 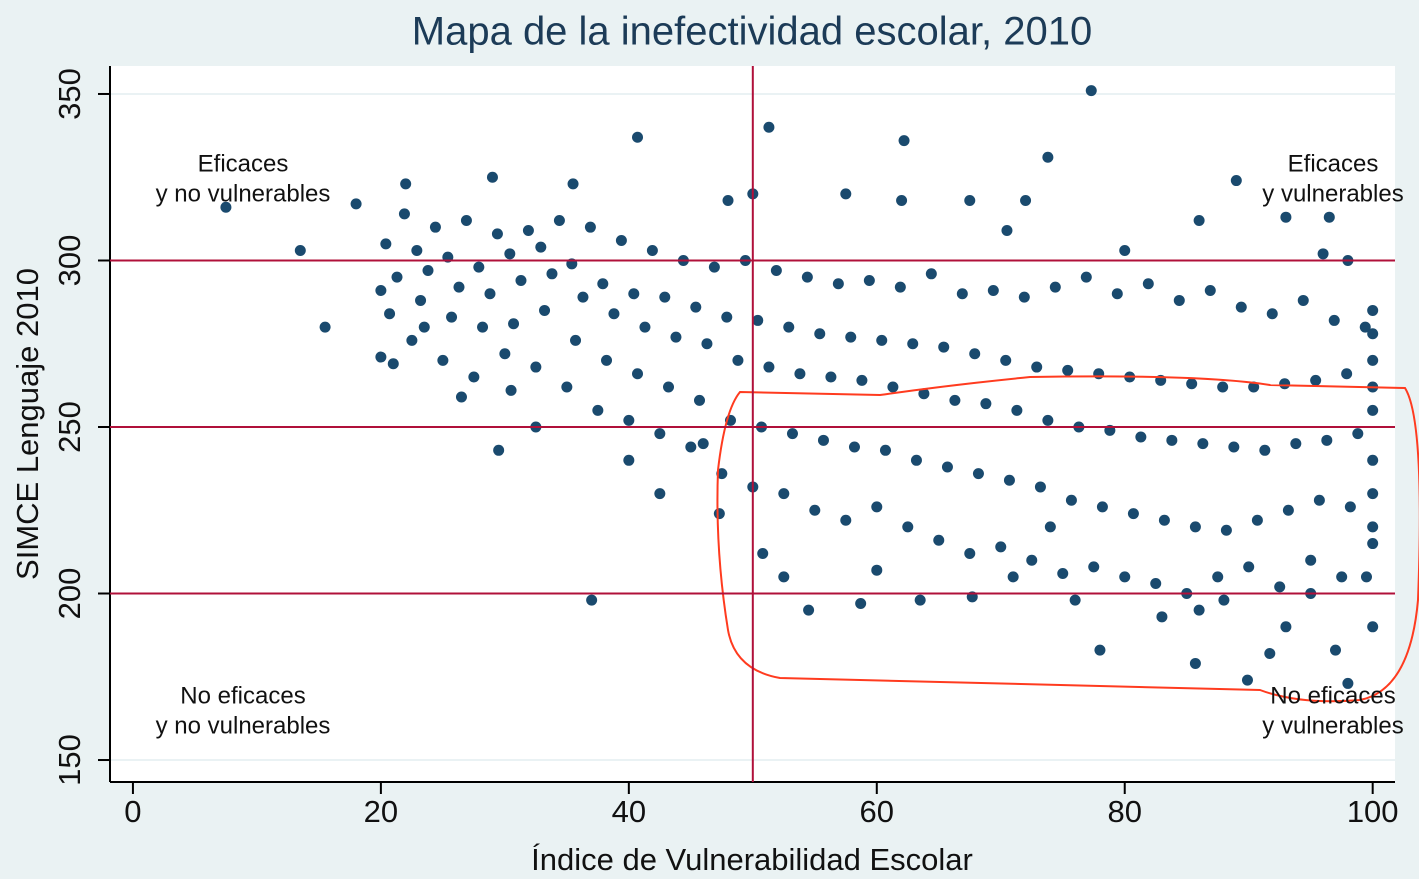 I want to click on x-tick-label: 80, so click(x=1124, y=811).